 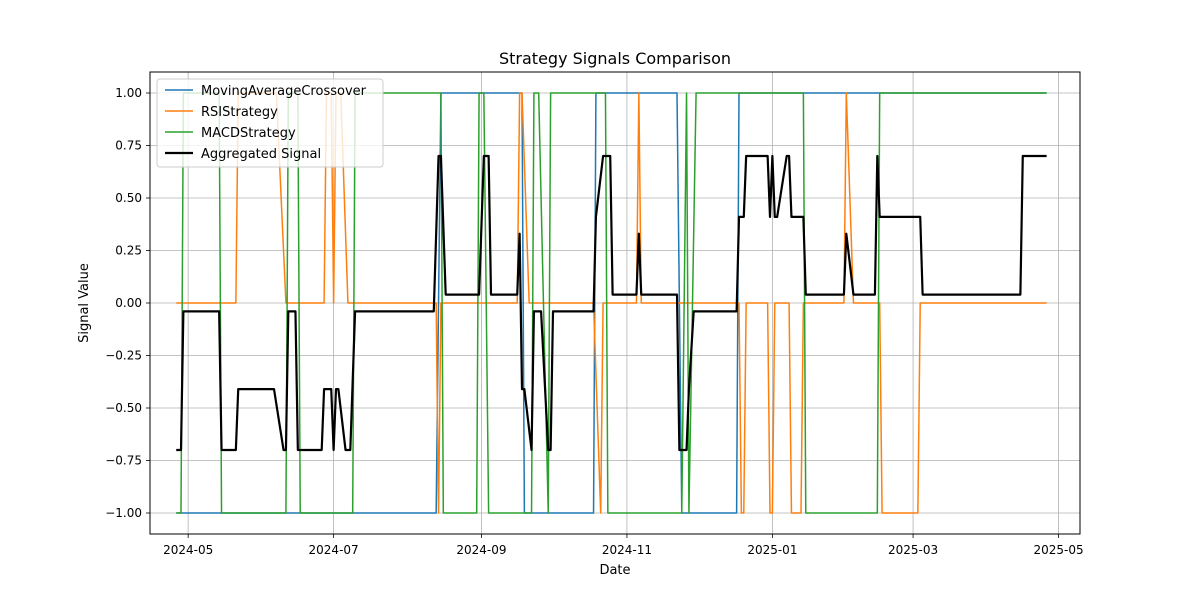 What do you see at coordinates (128, 146) in the screenshot?
I see `y-tick-label: 0.75` at bounding box center [128, 146].